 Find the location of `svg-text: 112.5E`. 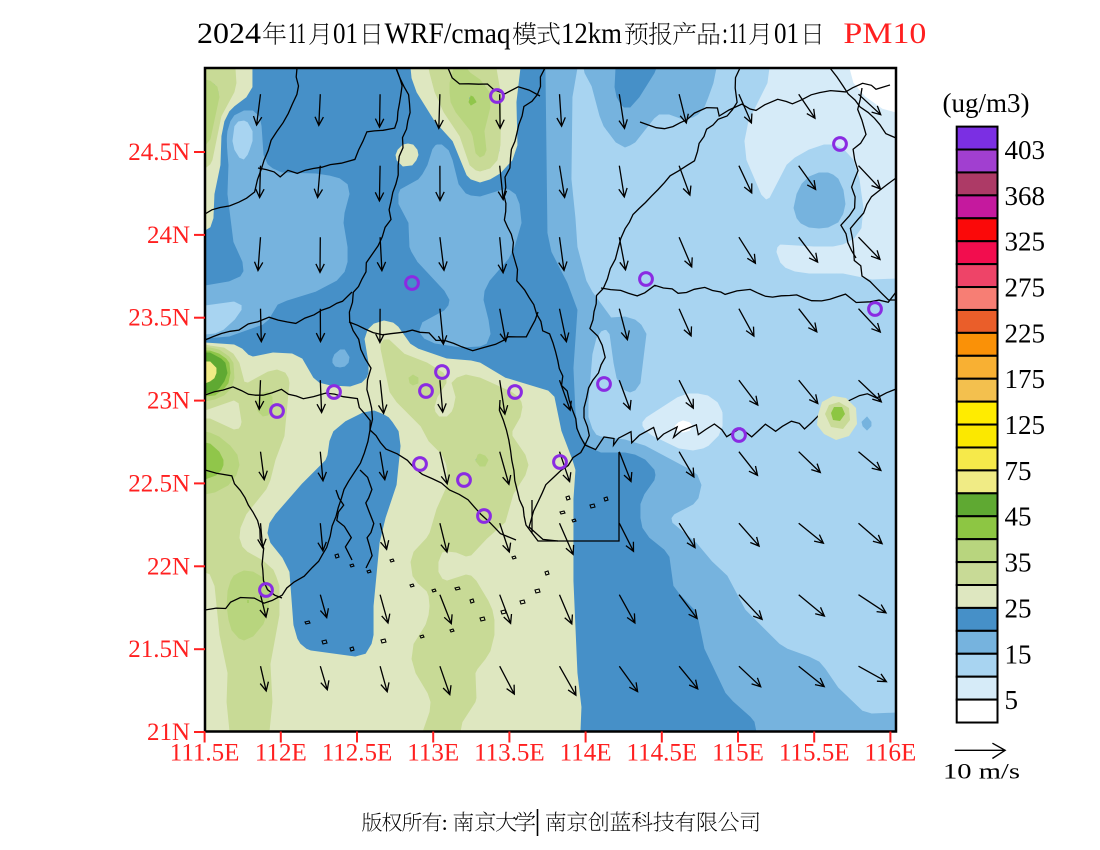

svg-text: 112.5E is located at coordinates (357, 753).